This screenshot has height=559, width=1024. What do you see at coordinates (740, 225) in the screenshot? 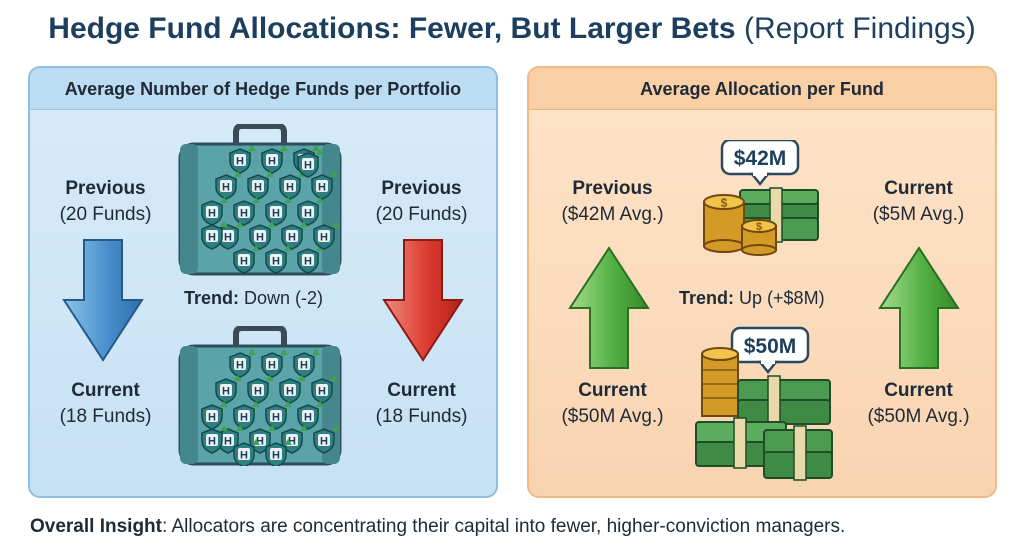
I see `coin-stack-icon: $ $` at bounding box center [740, 225].